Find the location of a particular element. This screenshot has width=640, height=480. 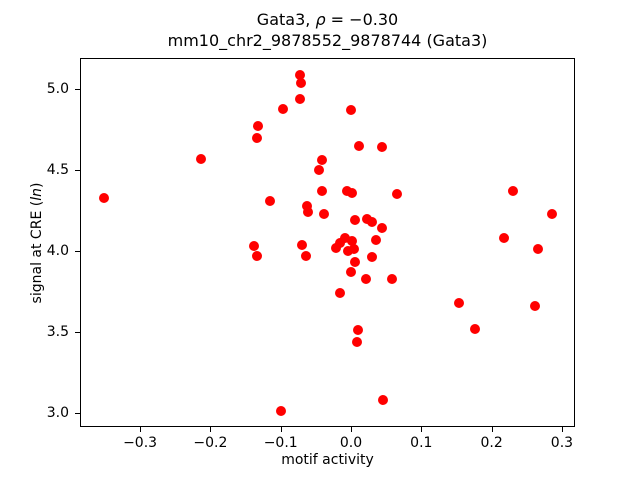

y-tick-label: 3.5 is located at coordinates (57, 331).